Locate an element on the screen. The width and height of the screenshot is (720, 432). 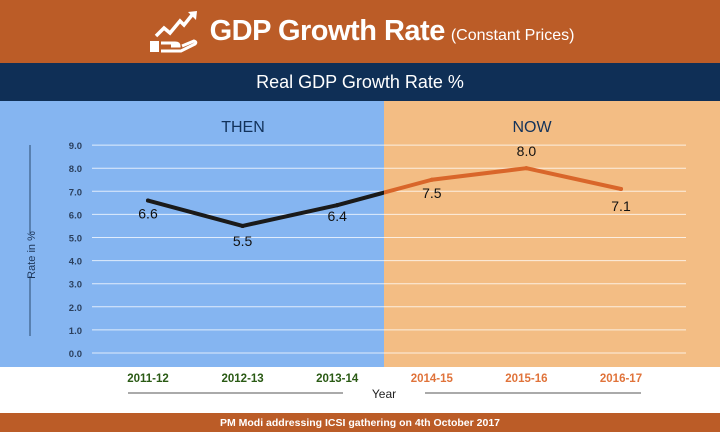
x-tick-label: 2012-13 is located at coordinates (242, 379).